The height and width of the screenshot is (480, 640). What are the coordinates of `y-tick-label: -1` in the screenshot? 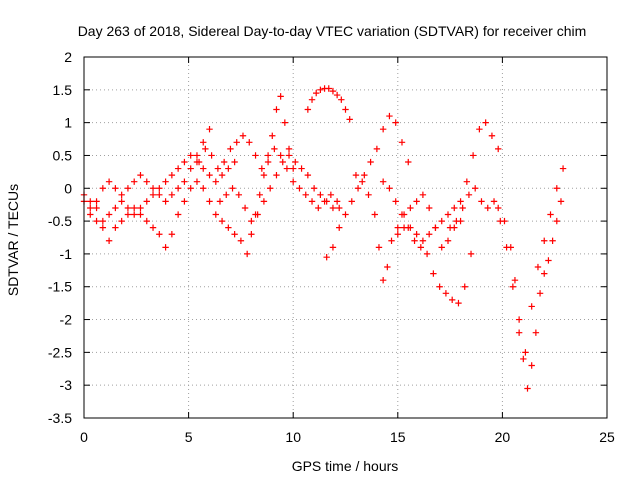 It's located at (66, 254).